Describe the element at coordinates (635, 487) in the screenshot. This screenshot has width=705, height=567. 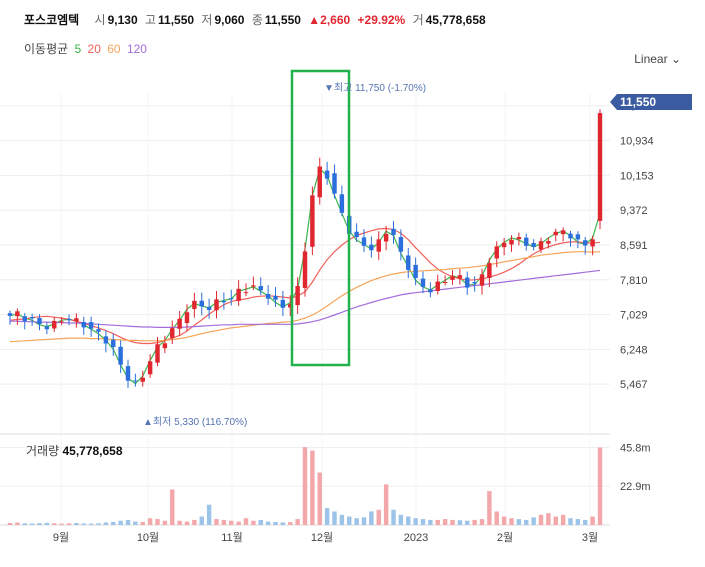
I see `volume-tick-label: 22.9m` at that location.